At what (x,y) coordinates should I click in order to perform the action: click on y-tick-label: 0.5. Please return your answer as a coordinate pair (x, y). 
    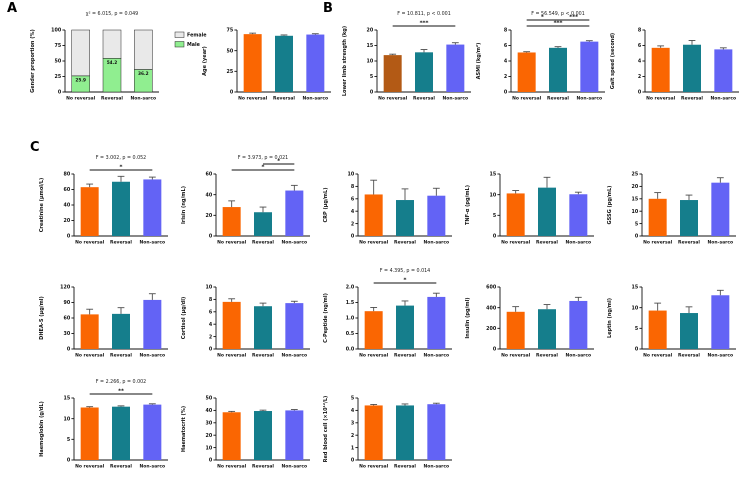
    Looking at the image, I should click on (350, 334).